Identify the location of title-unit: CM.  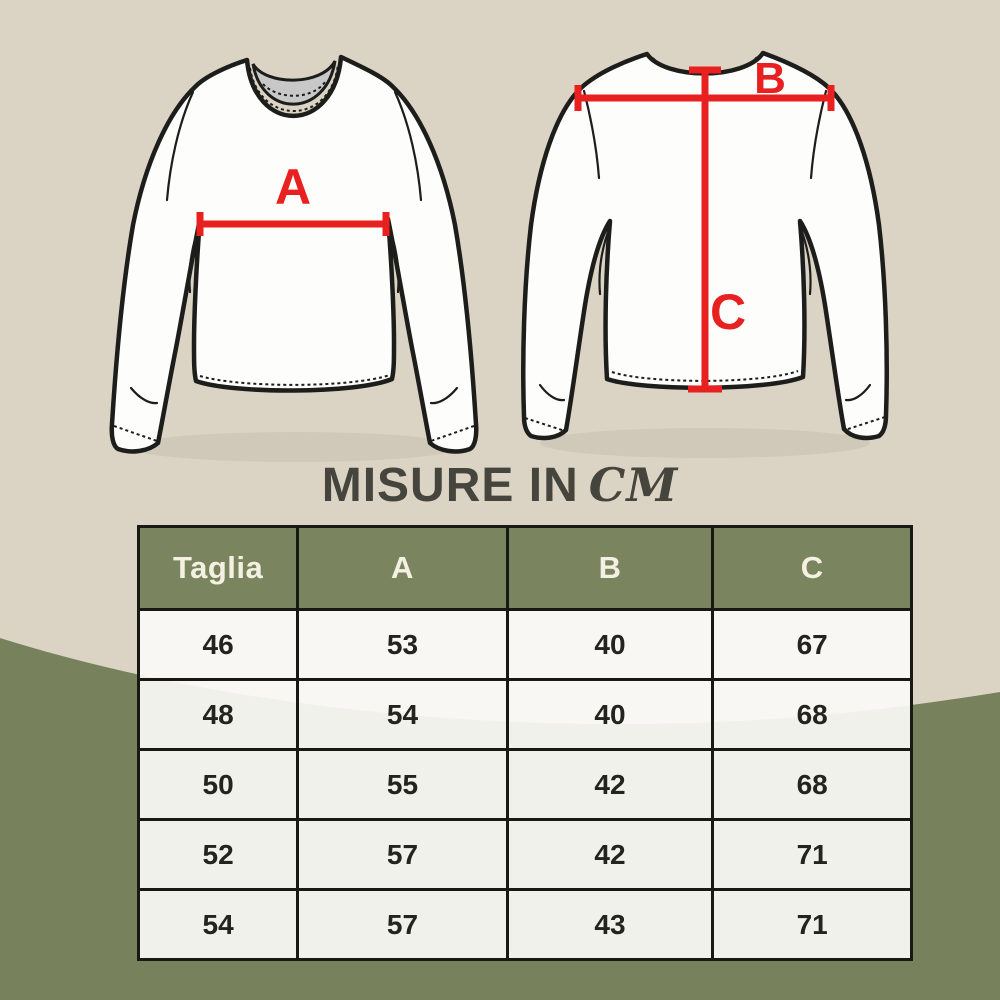
(633, 485).